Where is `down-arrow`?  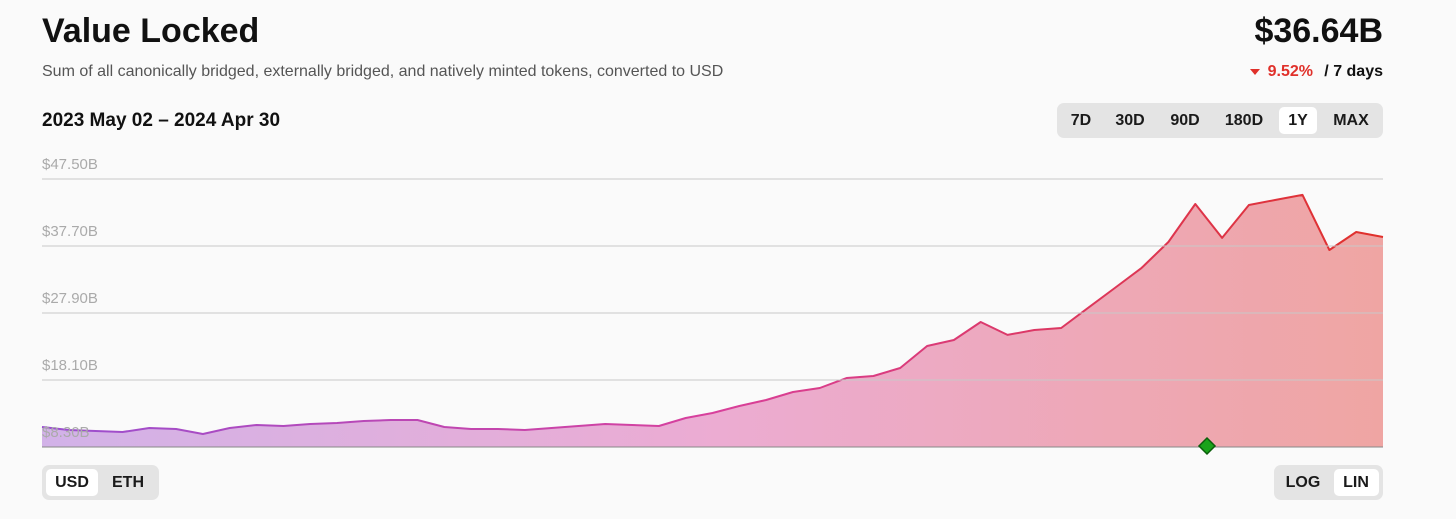 down-arrow is located at coordinates (1255, 72).